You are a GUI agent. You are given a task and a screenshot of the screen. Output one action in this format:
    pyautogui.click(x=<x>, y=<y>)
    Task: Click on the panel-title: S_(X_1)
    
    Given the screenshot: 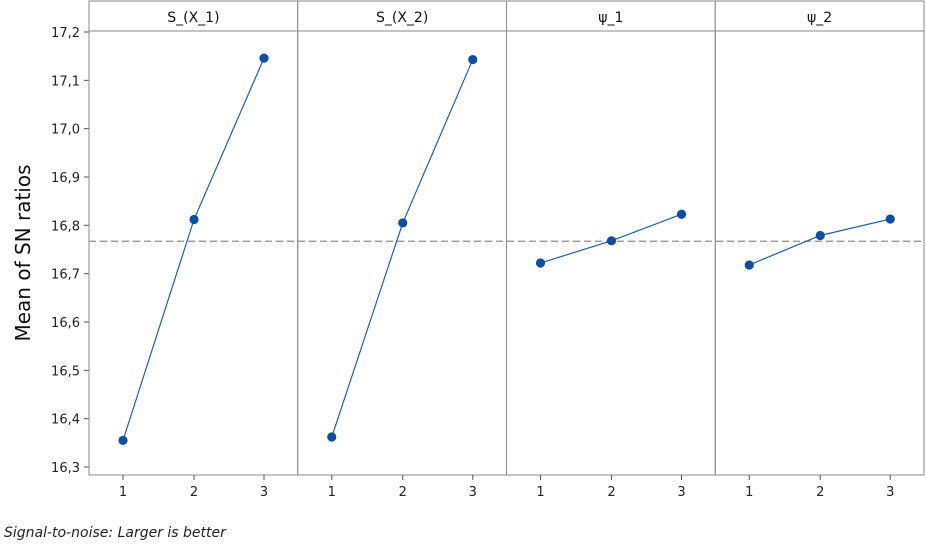 What is the action you would take?
    pyautogui.click(x=193, y=18)
    